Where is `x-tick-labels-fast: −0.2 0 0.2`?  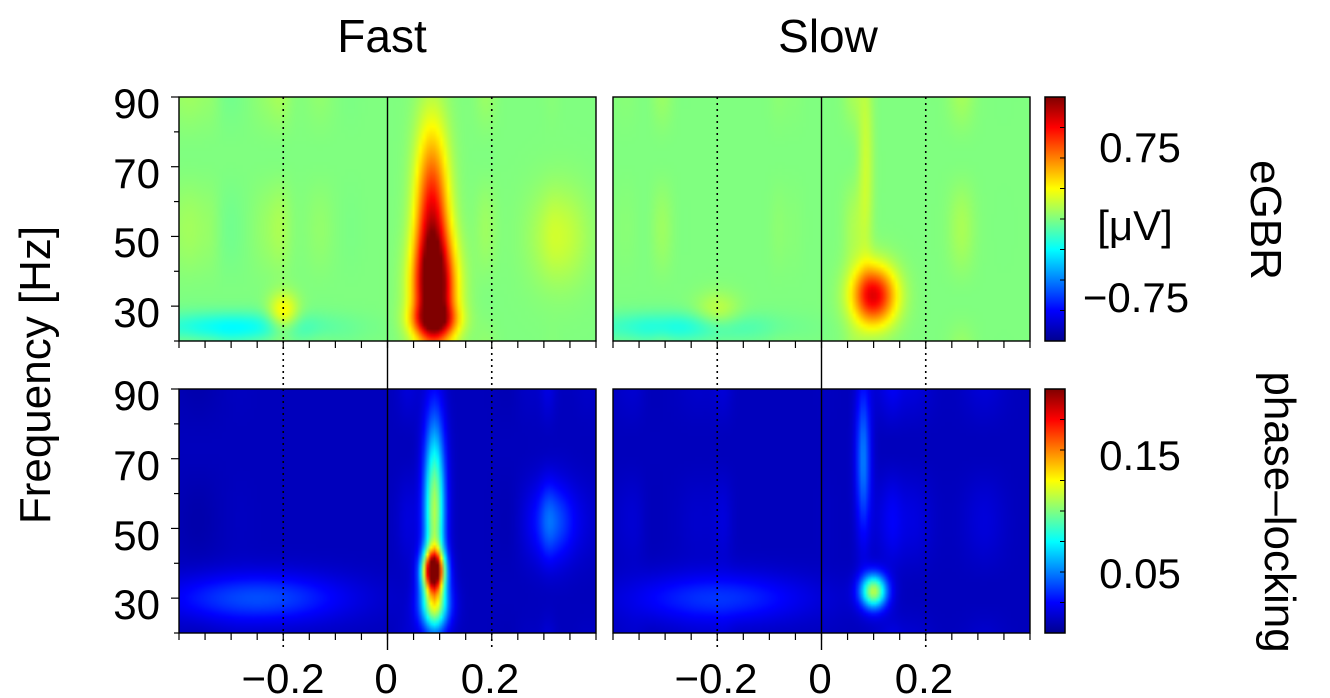 x-tick-labels-fast: −0.2 0 0.2 is located at coordinates (381, 676).